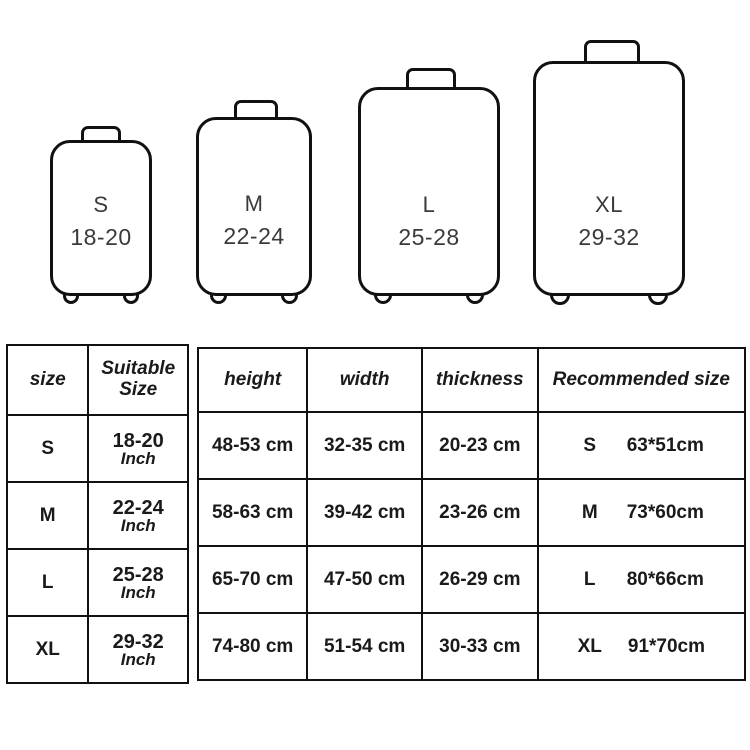  I want to click on suitcase-range-label: 22-24, so click(254, 235).